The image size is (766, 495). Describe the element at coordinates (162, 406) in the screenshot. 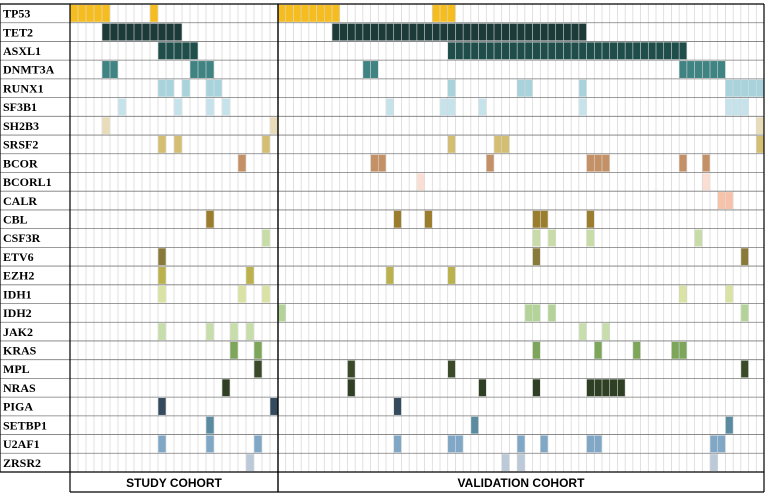

I see `mutation-cell-piga` at that location.